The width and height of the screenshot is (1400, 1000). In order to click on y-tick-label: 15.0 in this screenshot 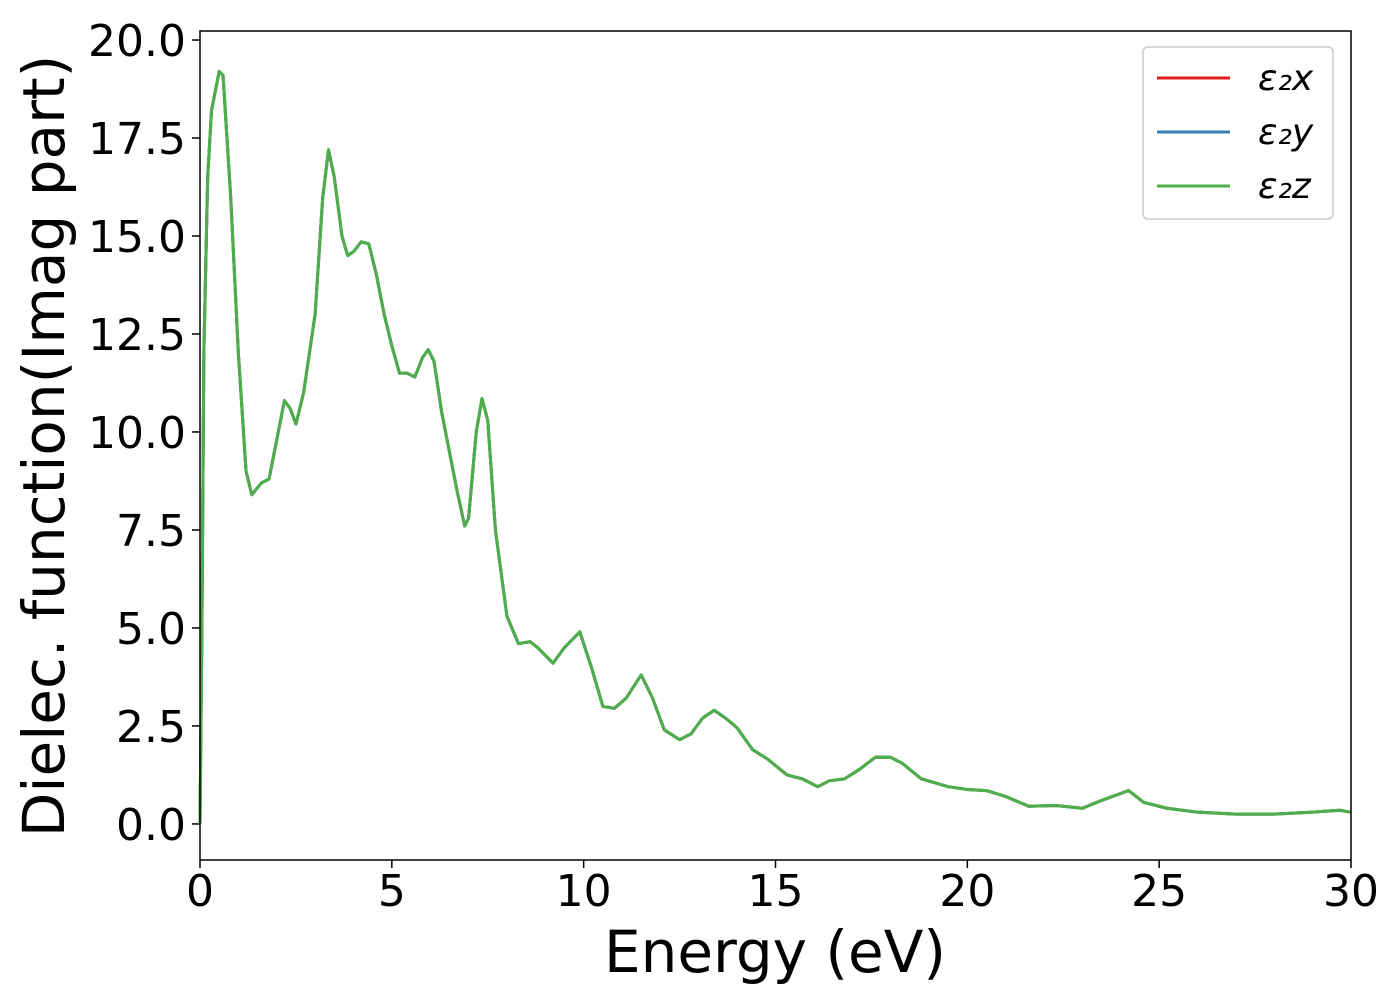, I will do `click(137, 237)`.